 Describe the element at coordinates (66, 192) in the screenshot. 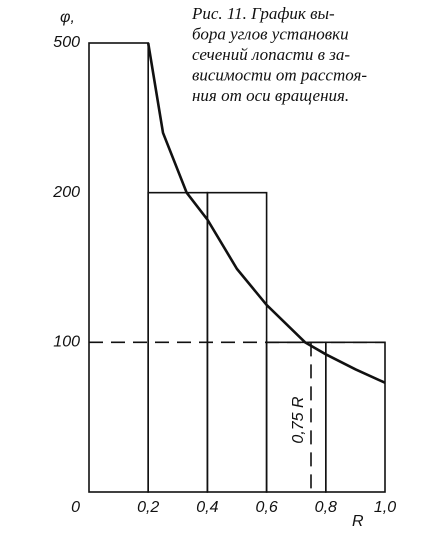

I see `y-tick-label: 200` at that location.